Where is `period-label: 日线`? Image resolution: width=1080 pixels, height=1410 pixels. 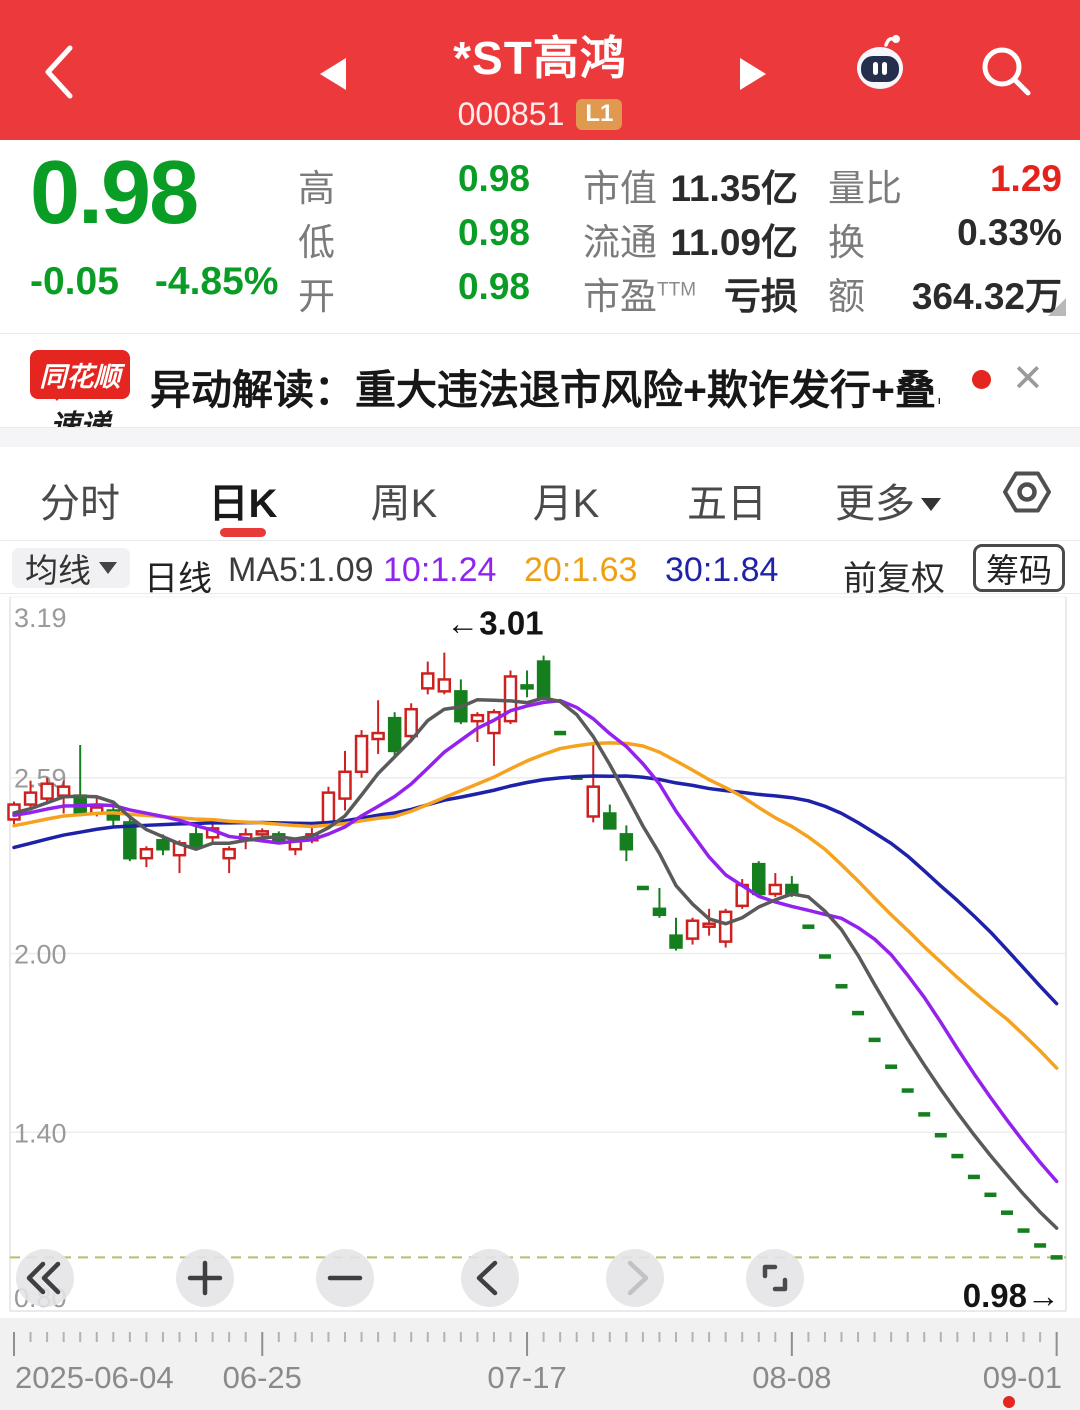
period-label: 日线 is located at coordinates (178, 579).